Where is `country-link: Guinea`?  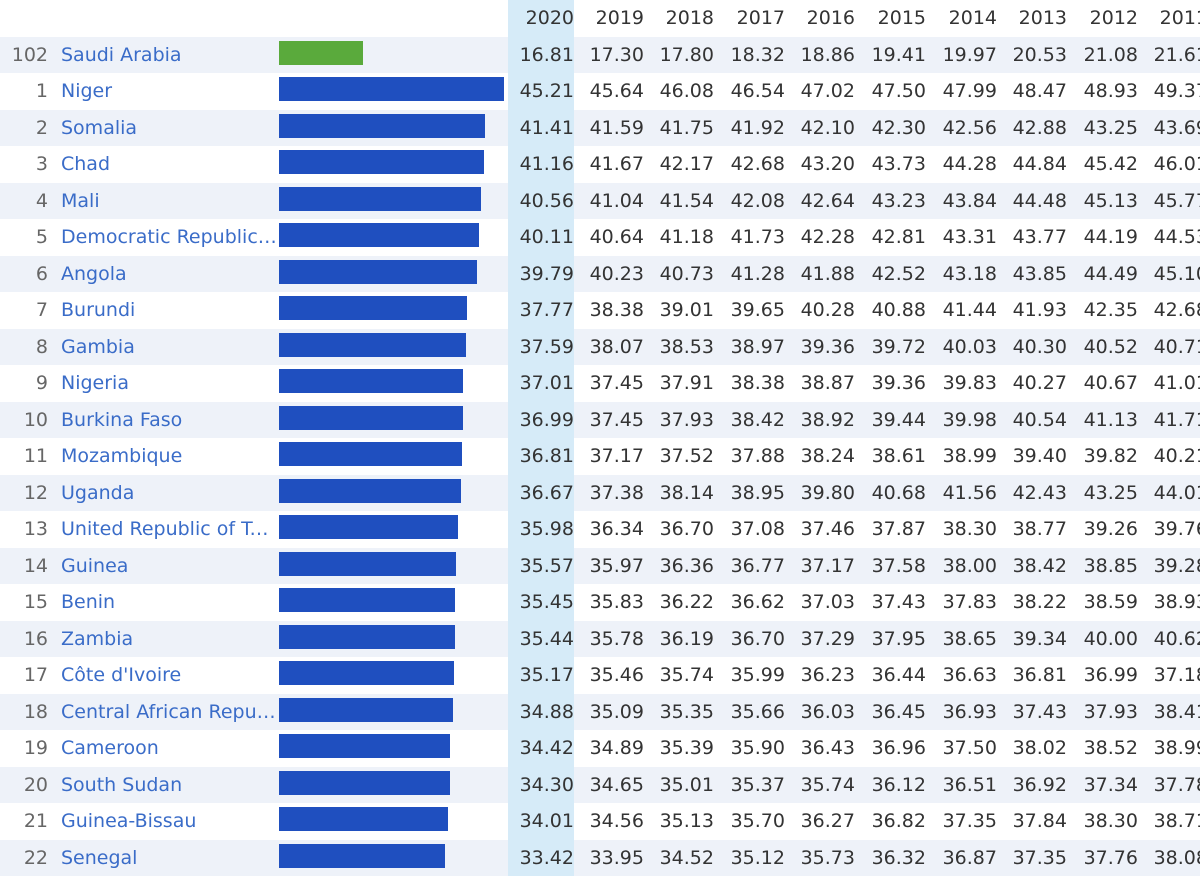
country-link: Guinea is located at coordinates (169, 566).